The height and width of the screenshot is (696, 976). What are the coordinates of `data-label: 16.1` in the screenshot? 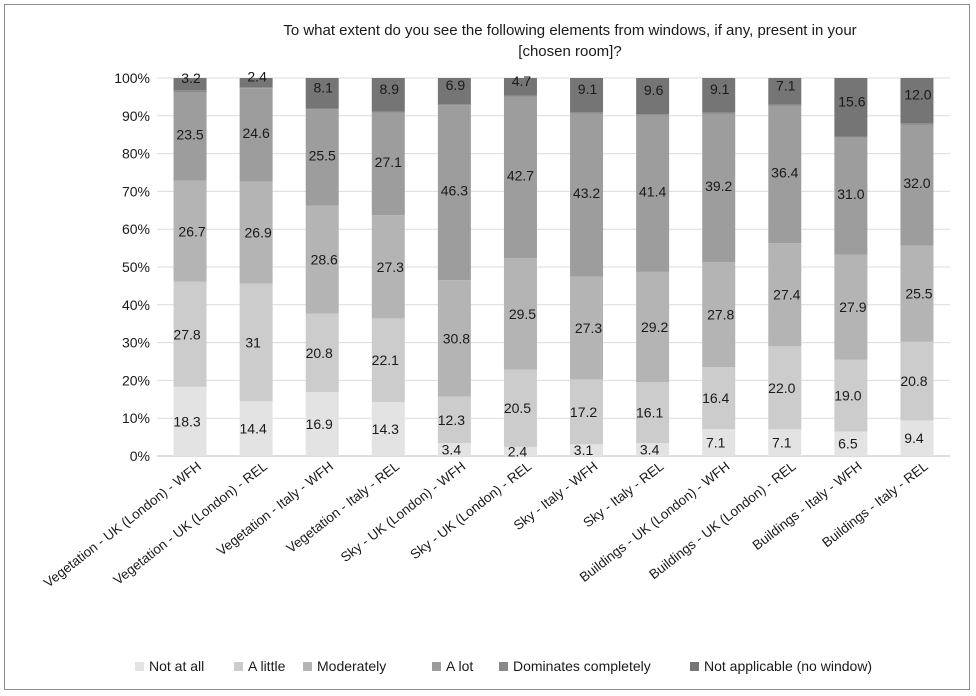 It's located at (649, 413).